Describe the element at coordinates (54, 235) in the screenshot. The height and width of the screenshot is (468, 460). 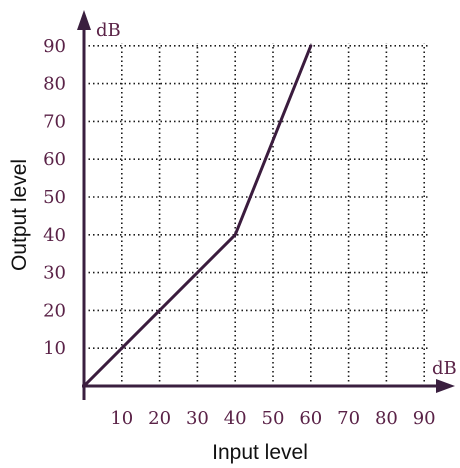
I see `y-tick-label: 40` at that location.